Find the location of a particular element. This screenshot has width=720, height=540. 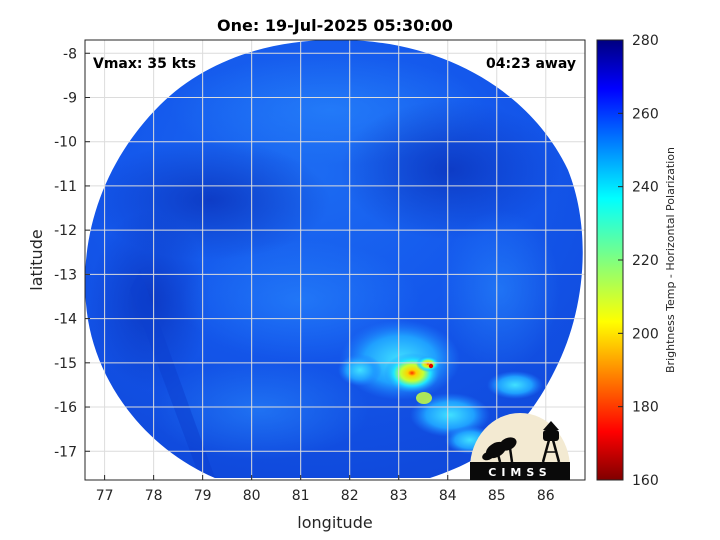

x-axis-ticks: 77 78 79 80 81 82 83 84 85 86 is located at coordinates (325, 489).